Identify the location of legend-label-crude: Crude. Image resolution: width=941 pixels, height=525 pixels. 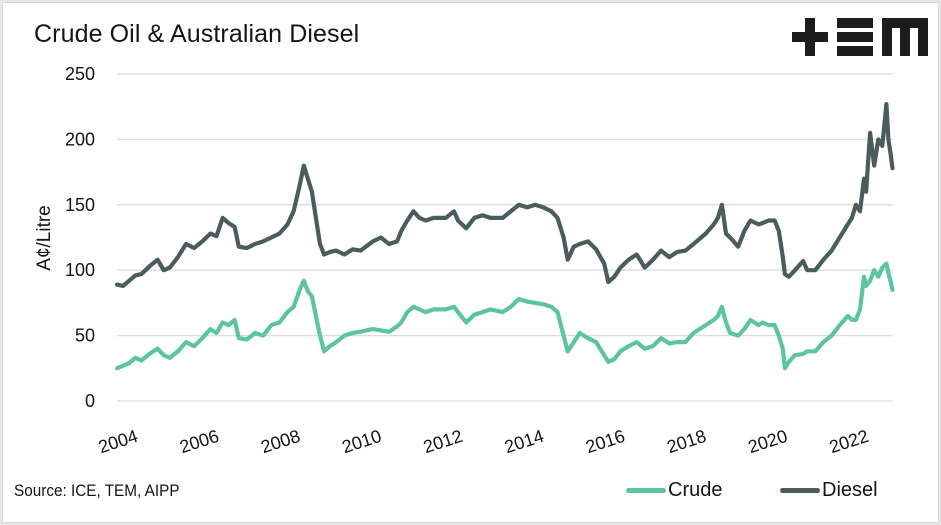
(695, 490).